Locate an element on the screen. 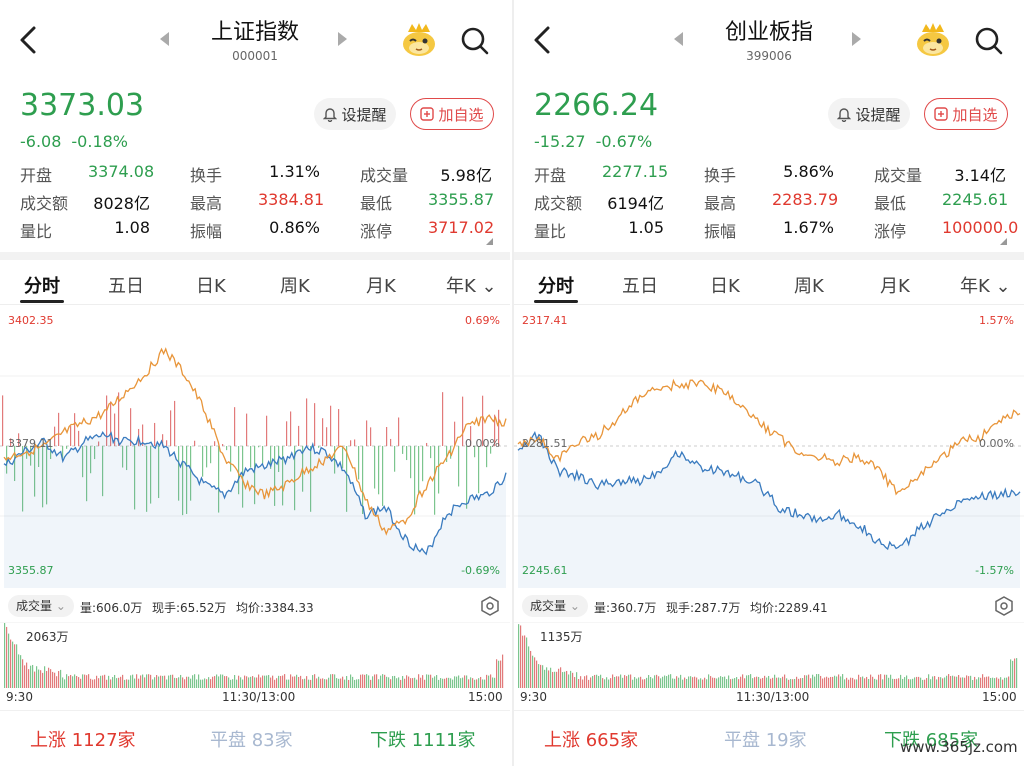  y-max-pct-label: 0.69% is located at coordinates (482, 320).